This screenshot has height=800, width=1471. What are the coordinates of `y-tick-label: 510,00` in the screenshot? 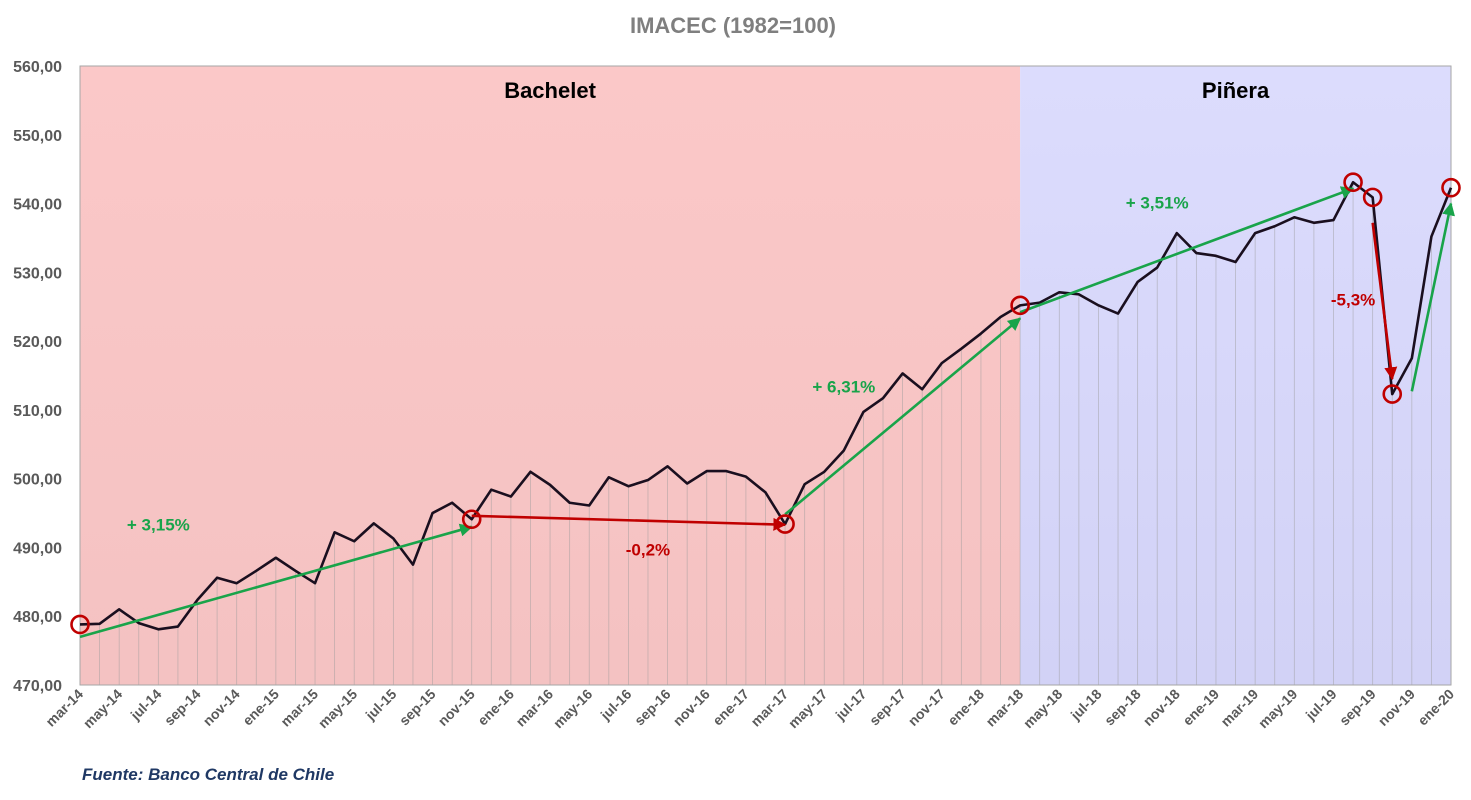 It's located at (37, 411).